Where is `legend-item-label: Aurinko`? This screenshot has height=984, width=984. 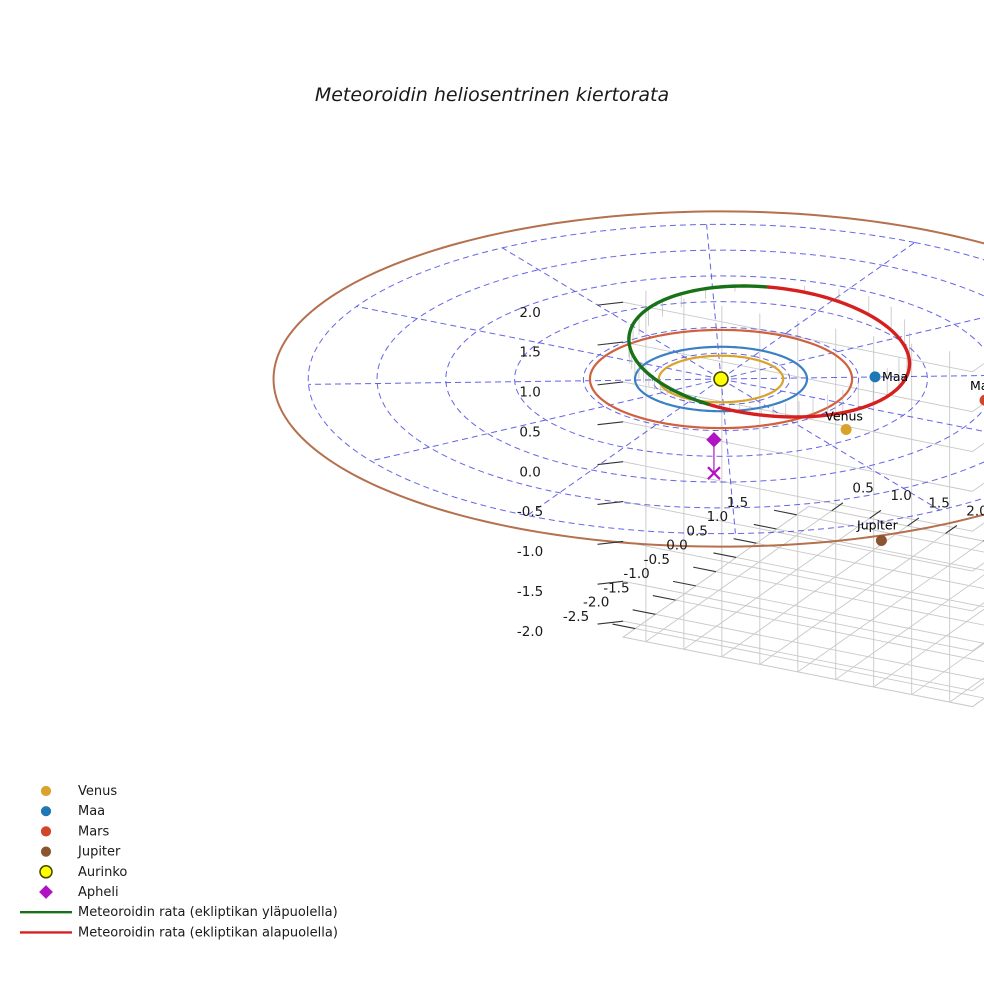 legend-item-label: Aurinko is located at coordinates (102, 872).